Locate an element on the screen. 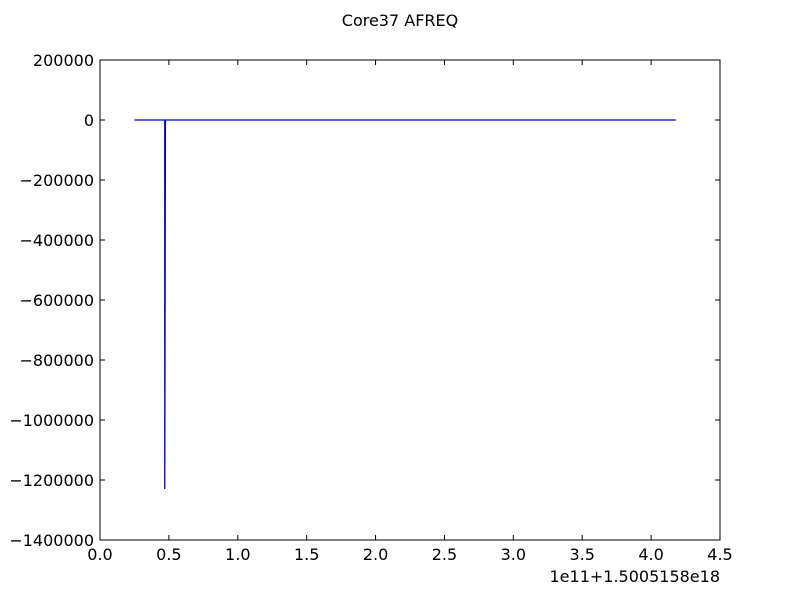 This screenshot has height=600, width=800. y-tick-label: 200000 is located at coordinates (63, 60).